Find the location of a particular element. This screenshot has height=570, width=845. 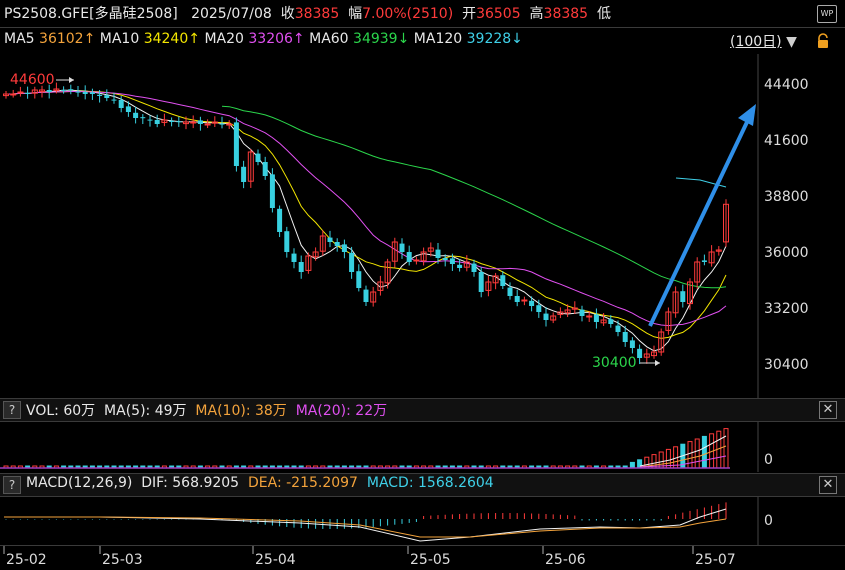

wp-label: WP is located at coordinates (827, 13).